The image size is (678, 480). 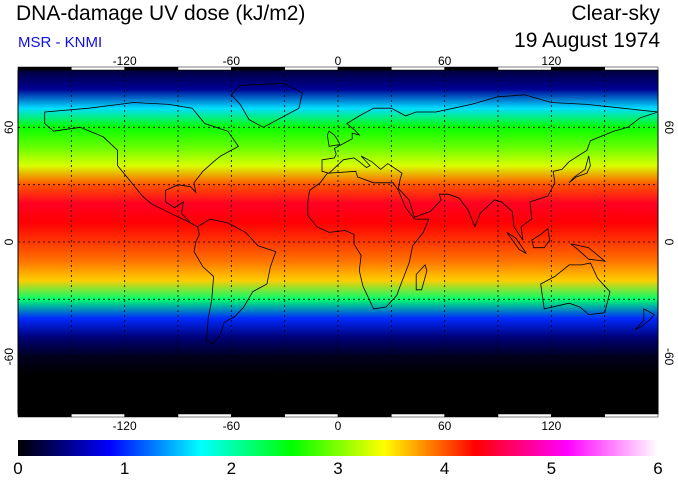 I want to click on lat-tick-label-right: 60, so click(x=669, y=128).